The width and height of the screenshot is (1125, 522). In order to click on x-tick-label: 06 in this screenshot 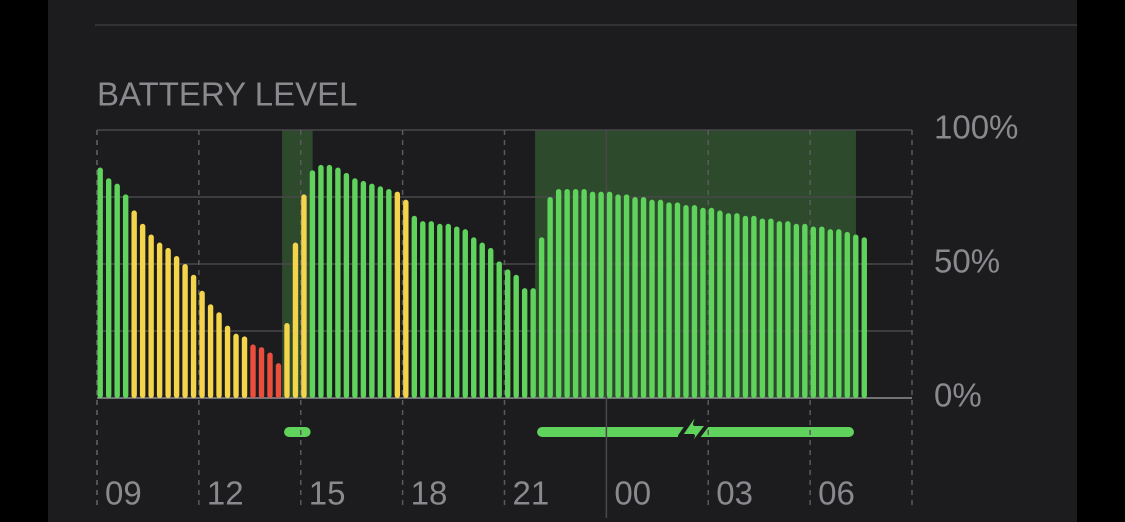, I will do `click(836, 493)`.